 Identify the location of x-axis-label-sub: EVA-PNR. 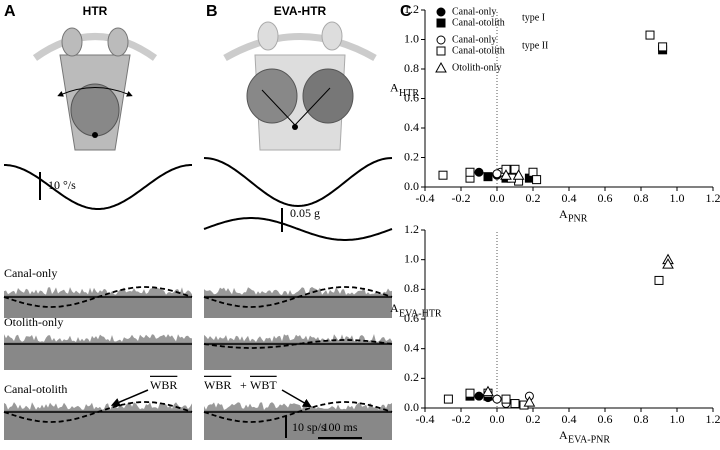
(589, 439).